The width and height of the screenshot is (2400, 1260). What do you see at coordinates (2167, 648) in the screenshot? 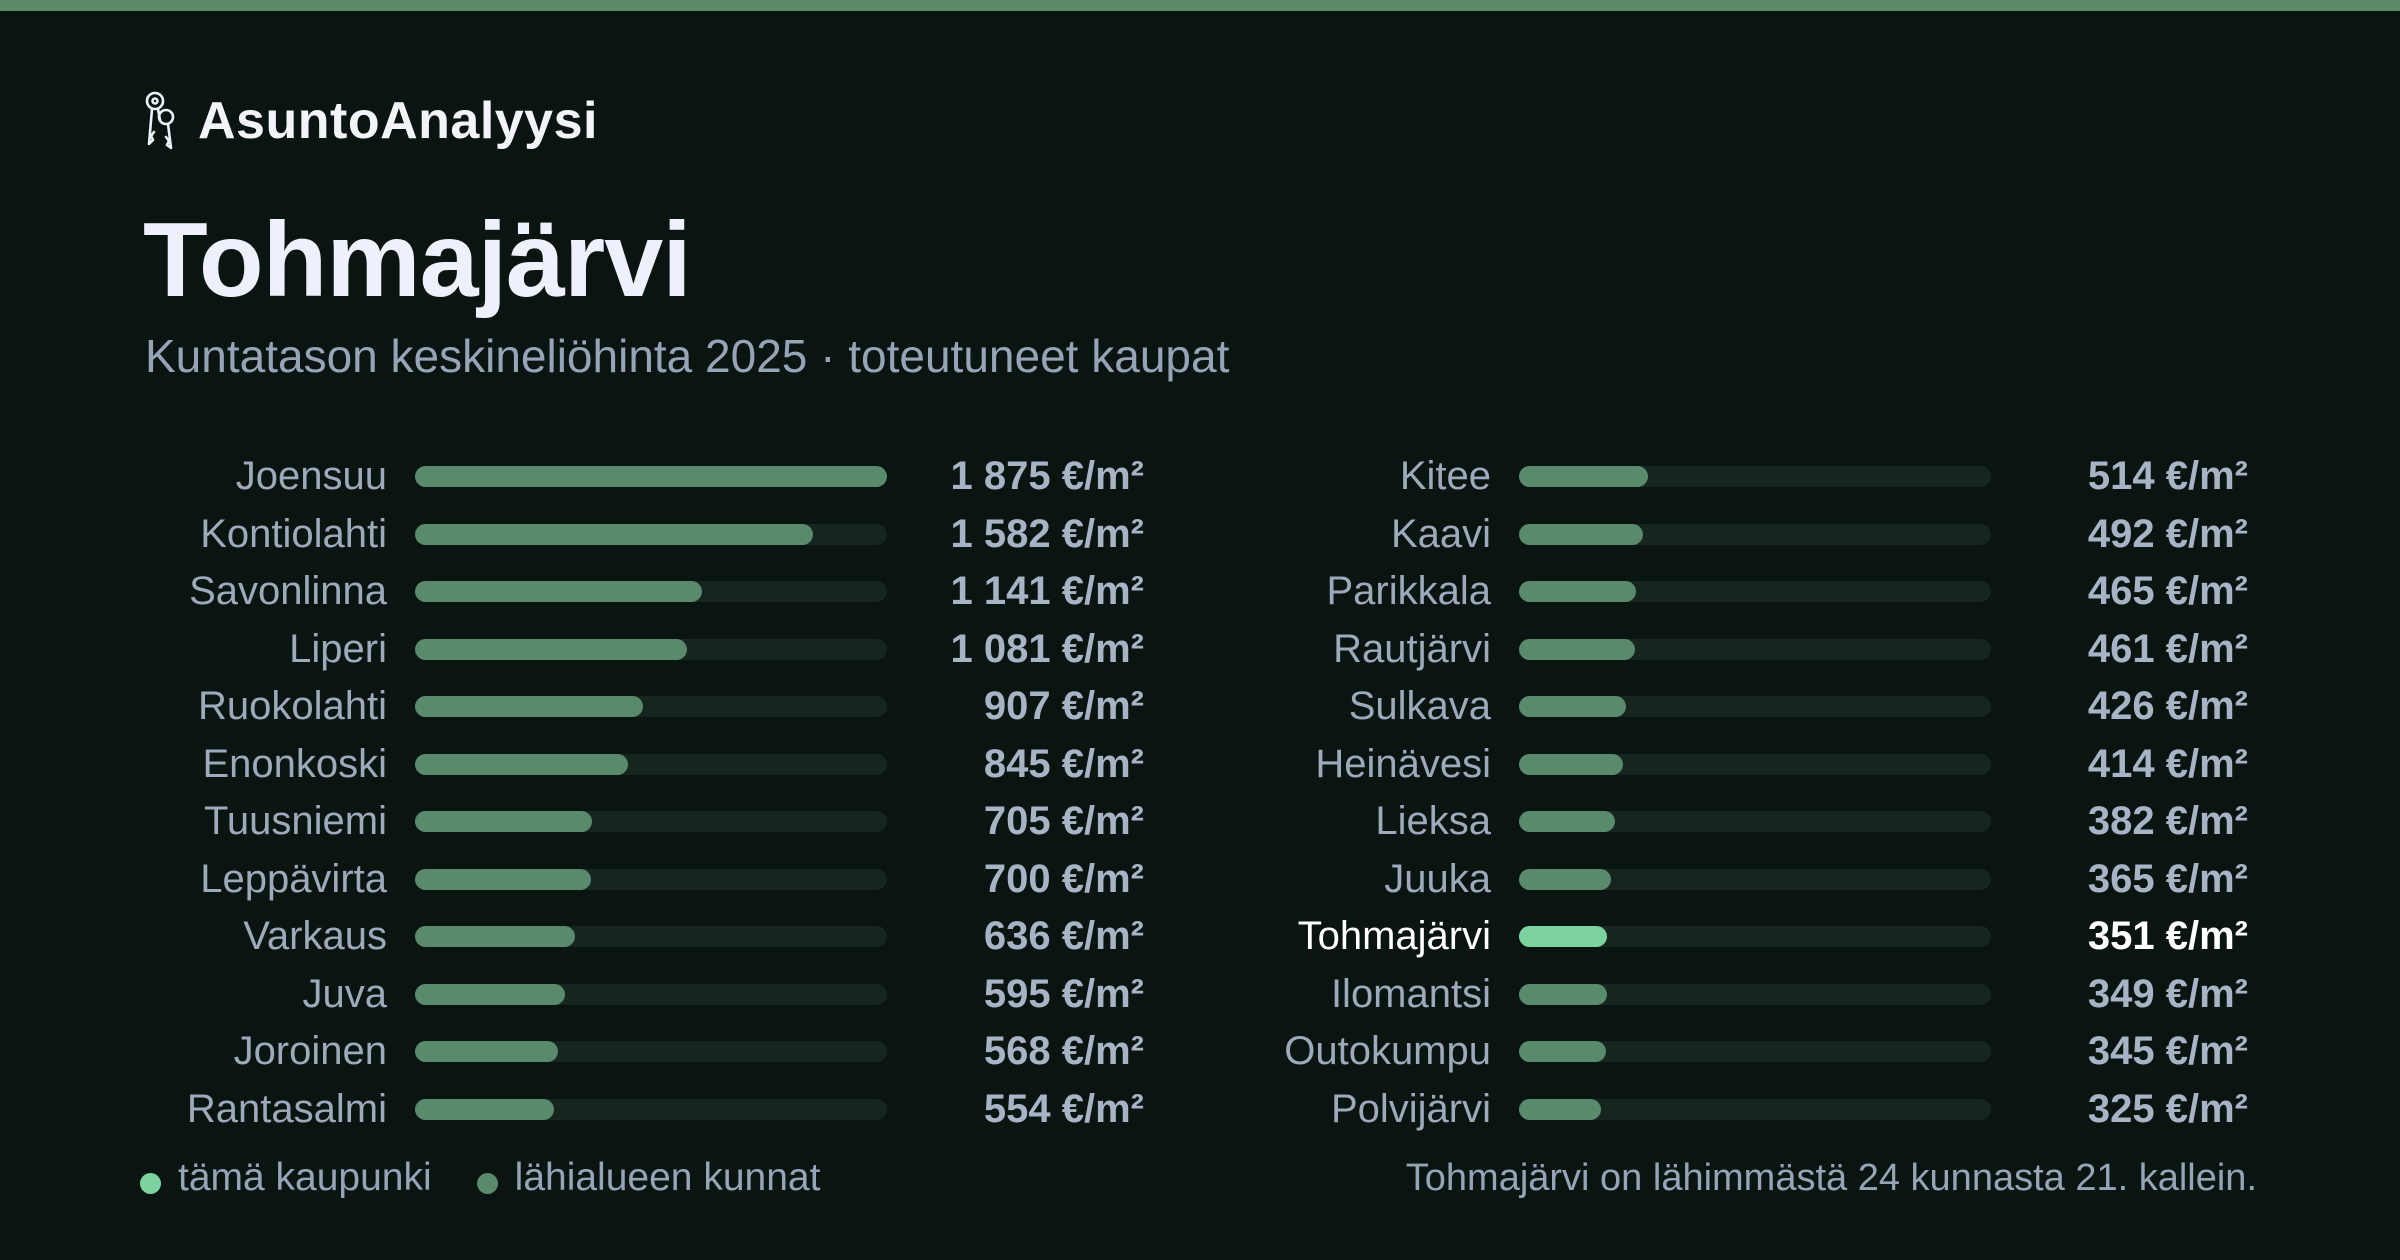
I see `bar-value-label: 461 €/m²` at bounding box center [2167, 648].